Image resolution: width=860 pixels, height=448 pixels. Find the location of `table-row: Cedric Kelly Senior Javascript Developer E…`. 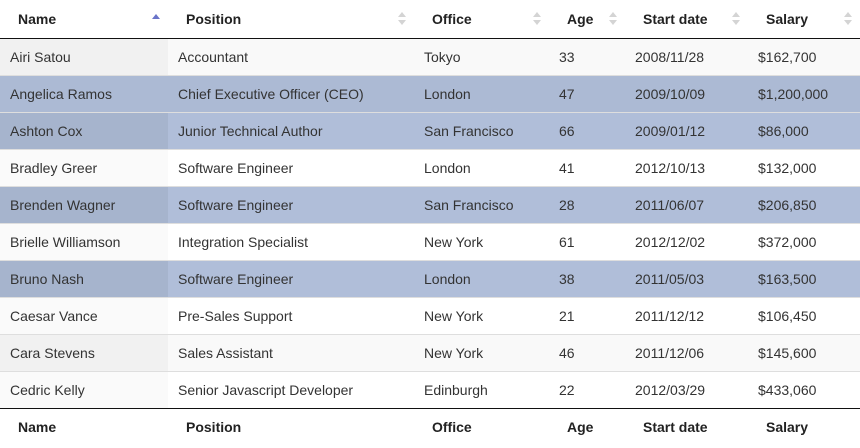

table-row: Cedric Kelly Senior Javascript Developer E… is located at coordinates (430, 389).